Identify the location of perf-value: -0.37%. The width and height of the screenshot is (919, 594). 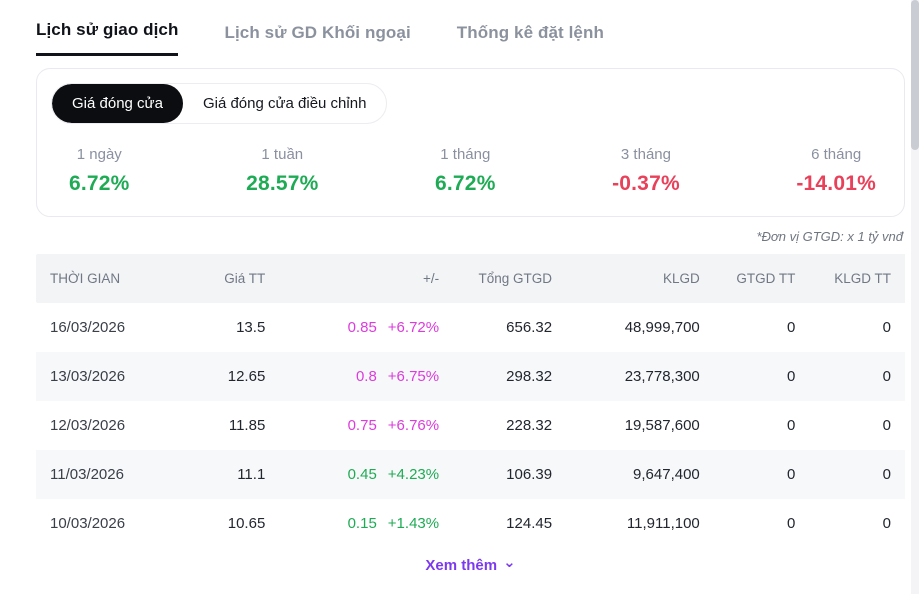
(646, 183).